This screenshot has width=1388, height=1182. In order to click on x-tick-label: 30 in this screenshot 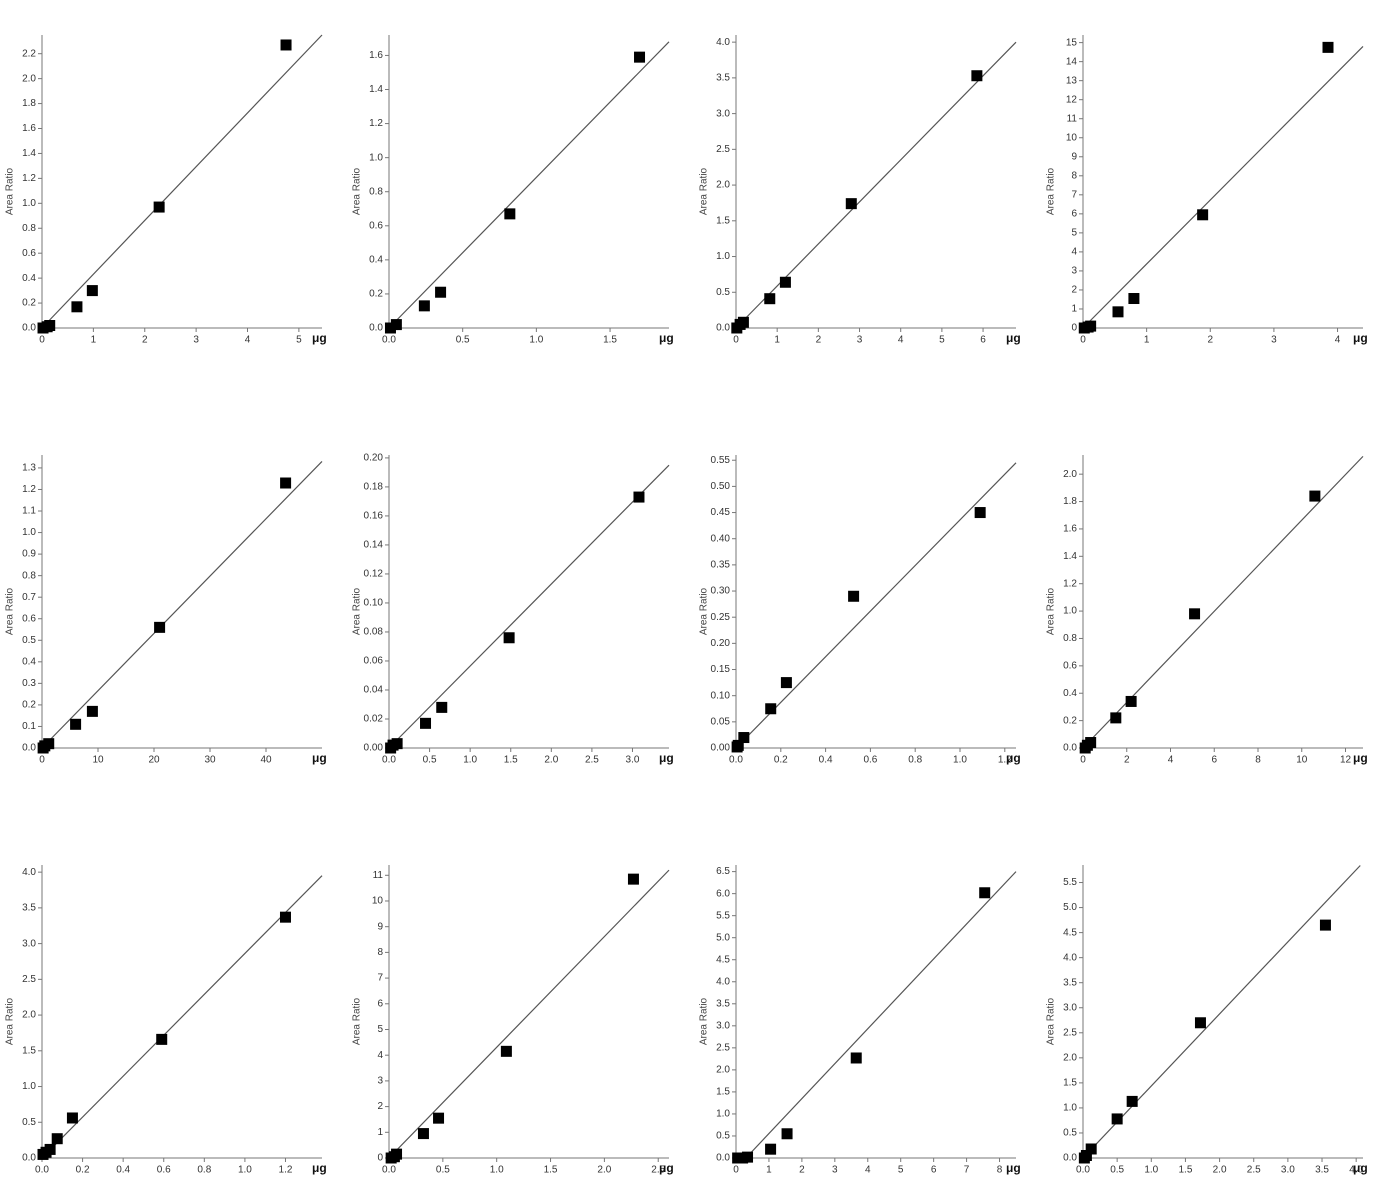, I will do `click(210, 760)`.